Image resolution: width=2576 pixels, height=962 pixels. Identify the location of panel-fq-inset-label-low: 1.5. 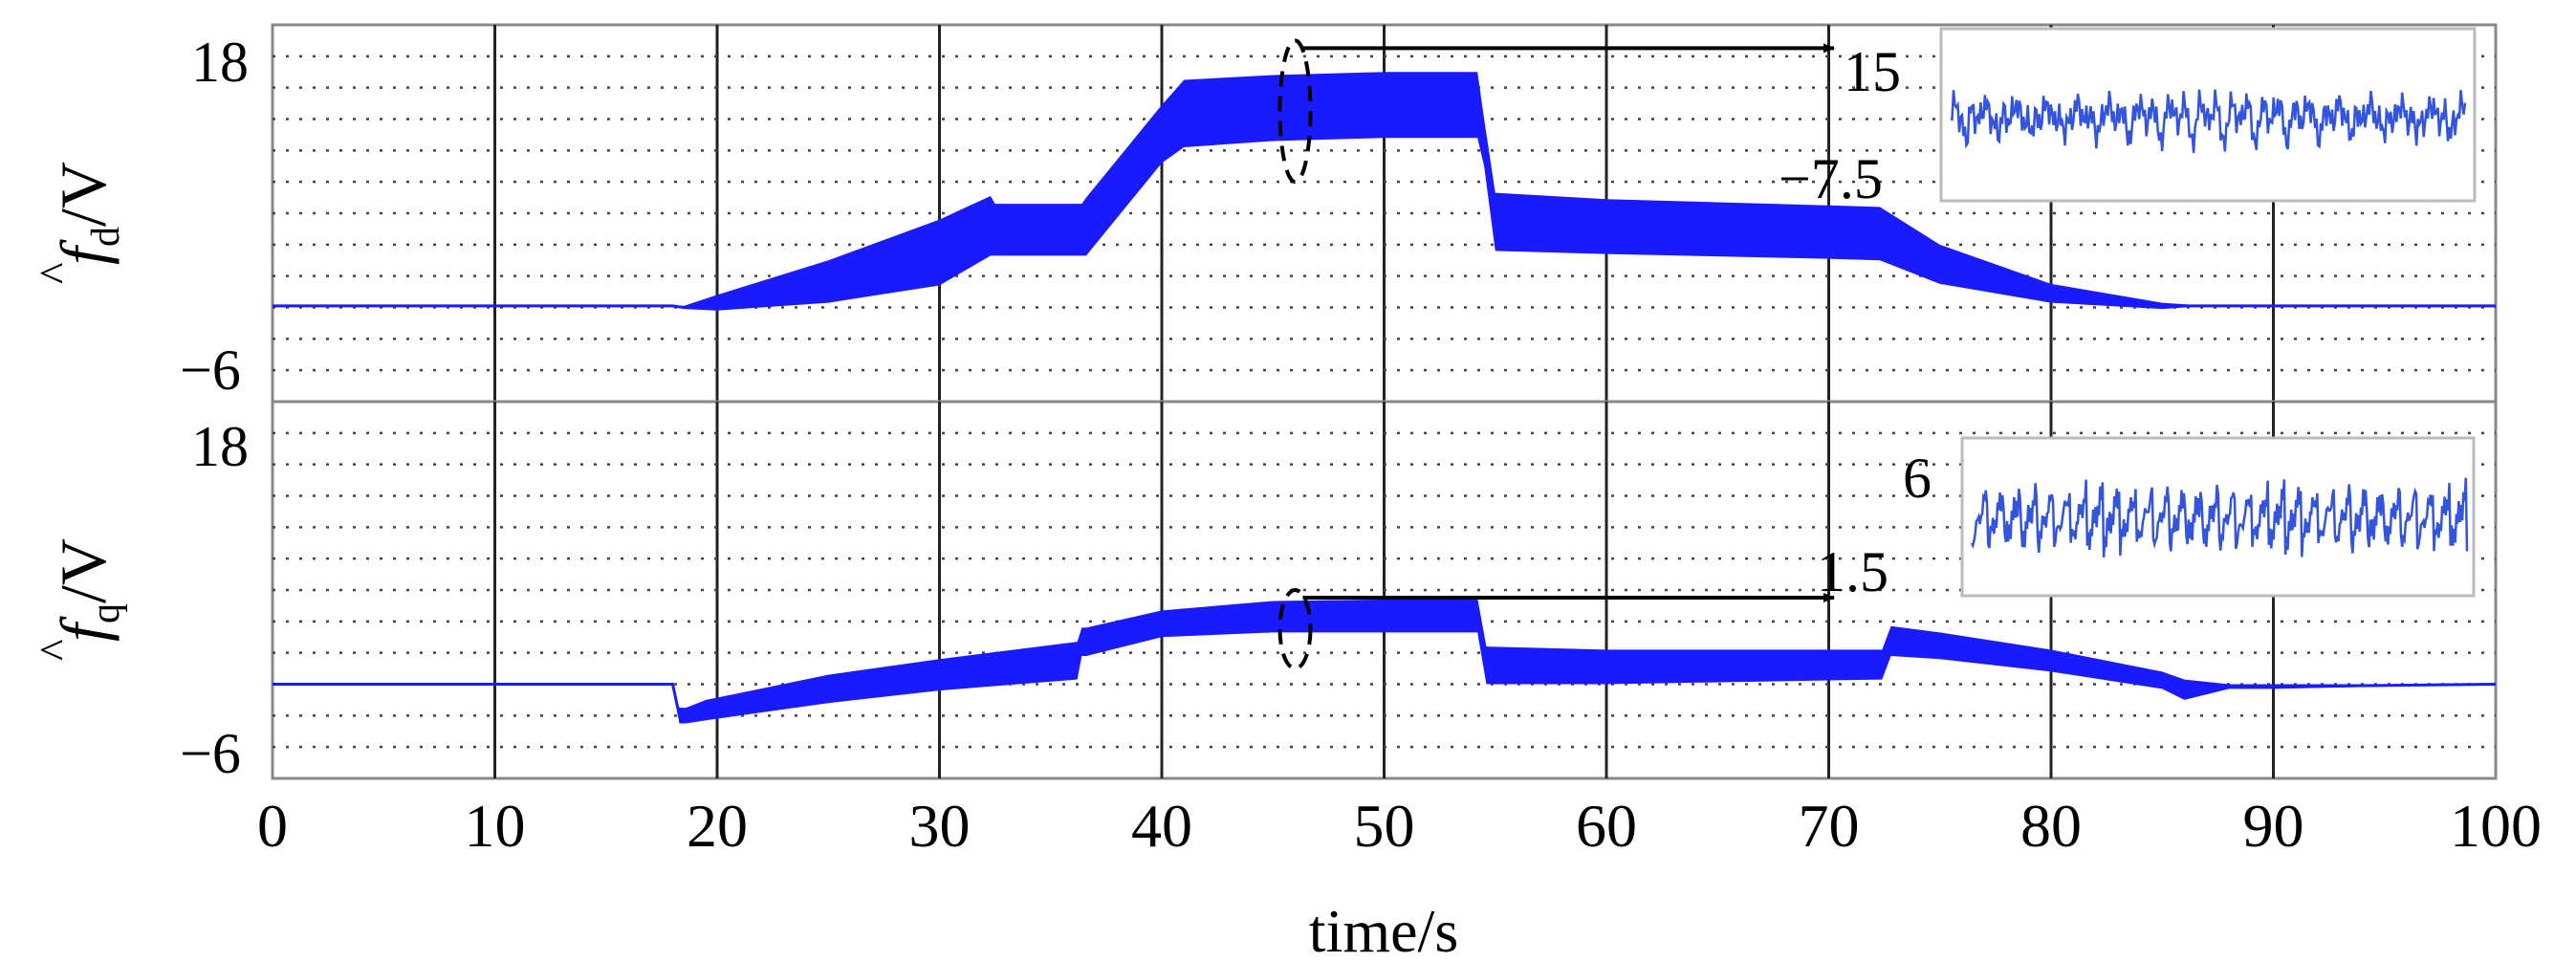
(1852, 571).